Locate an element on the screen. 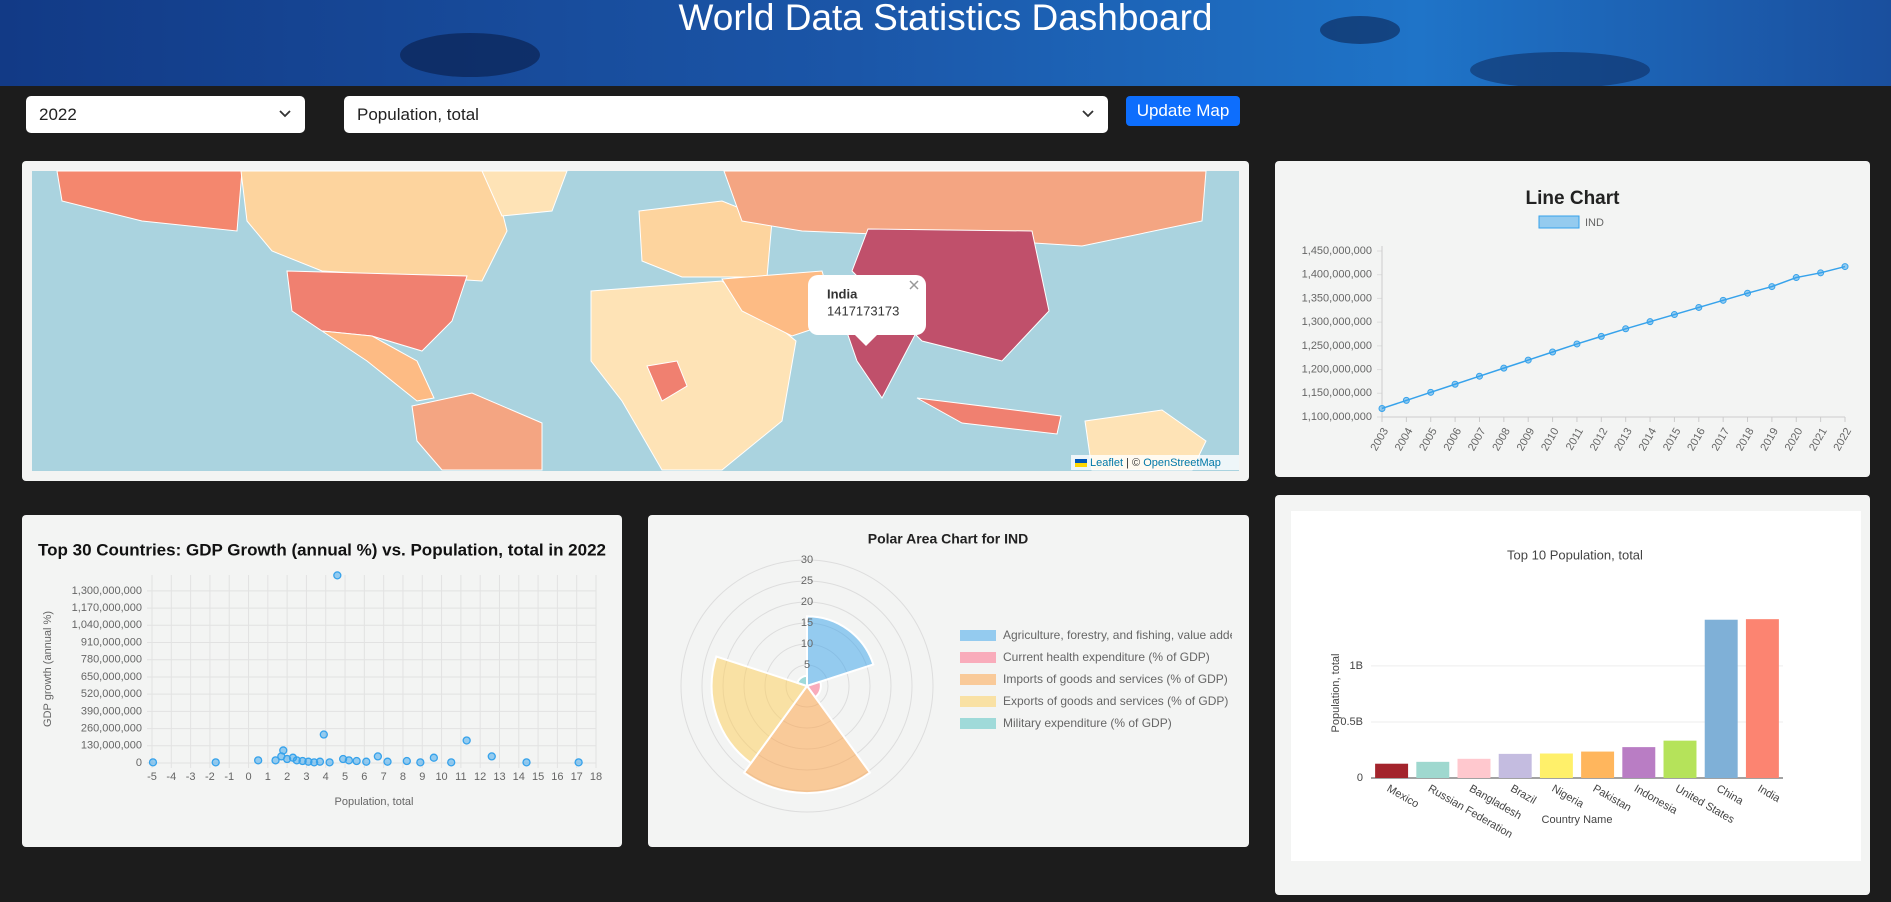 Image resolution: width=1891 pixels, height=902 pixels. x-axis-title: Country Name is located at coordinates (1577, 820).